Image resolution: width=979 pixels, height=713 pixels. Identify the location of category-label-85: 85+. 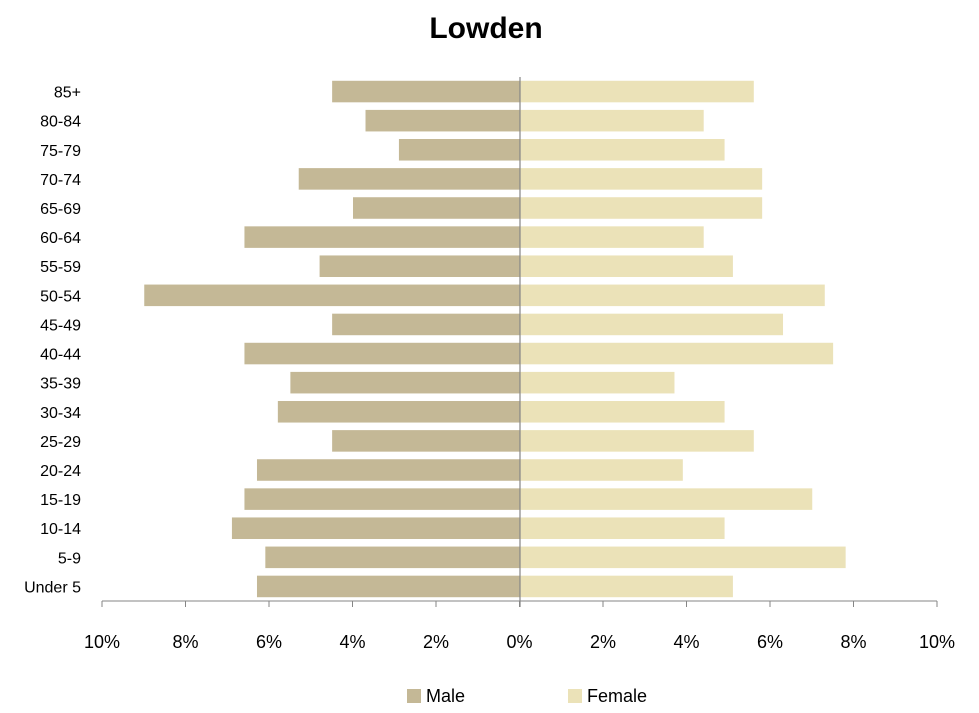
(67, 93).